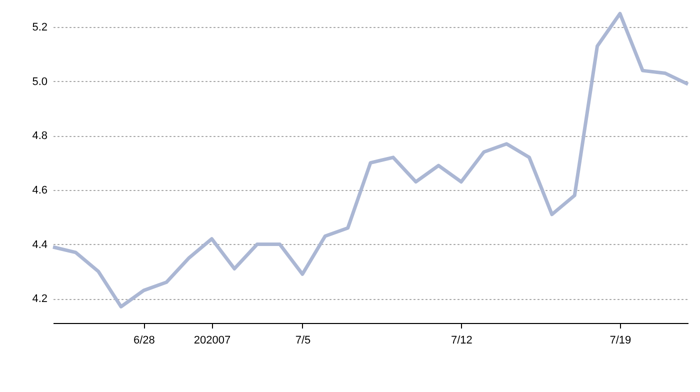  Describe the element at coordinates (40, 244) in the screenshot. I see `y-tick-label: 4.4` at that location.